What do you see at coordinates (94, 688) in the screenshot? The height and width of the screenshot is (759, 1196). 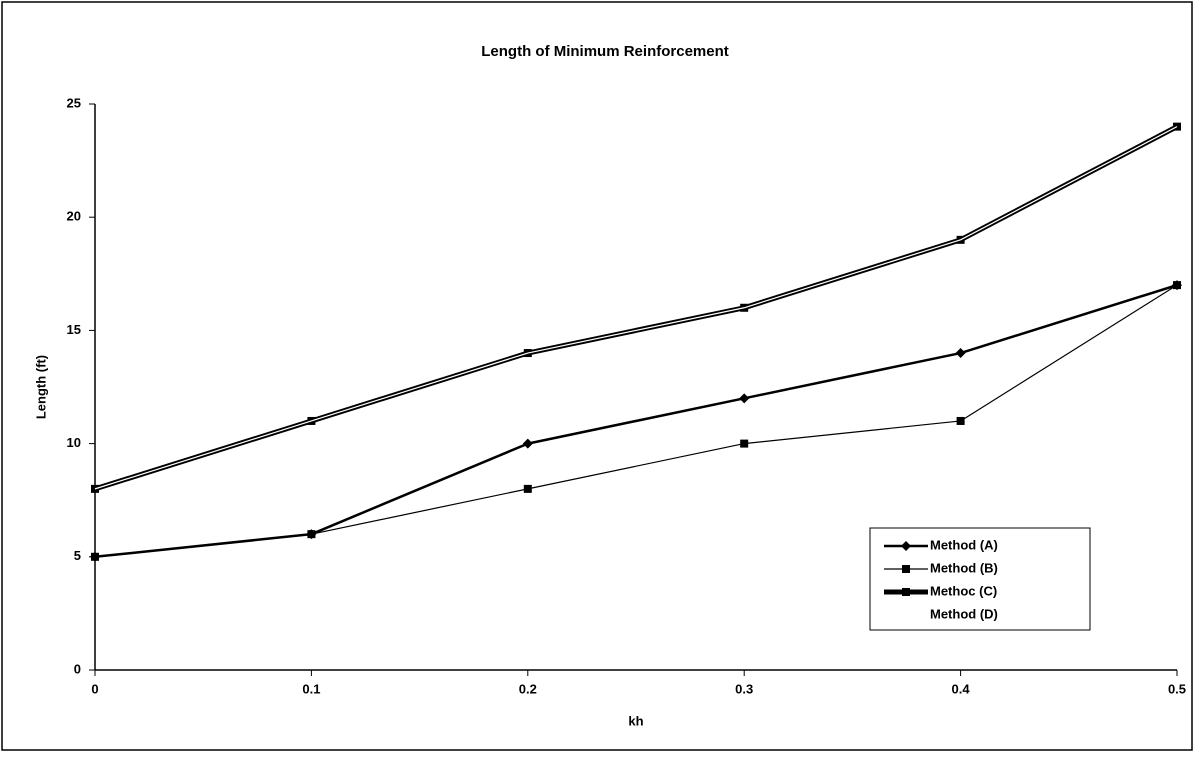 I see `x-tick-label: 0` at bounding box center [94, 688].